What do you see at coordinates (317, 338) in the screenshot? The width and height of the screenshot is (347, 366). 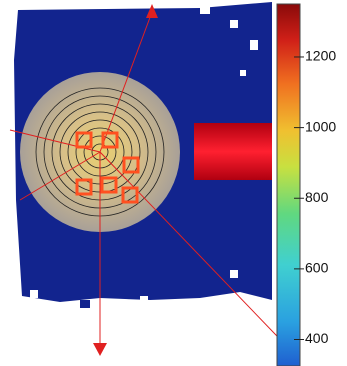 I see `colorbar-tick-label: 400` at bounding box center [317, 338].